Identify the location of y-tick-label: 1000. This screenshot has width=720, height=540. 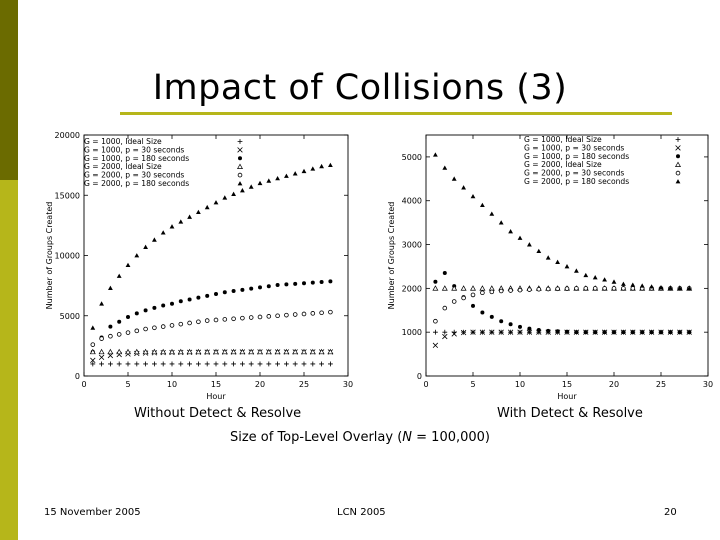
(412, 332).